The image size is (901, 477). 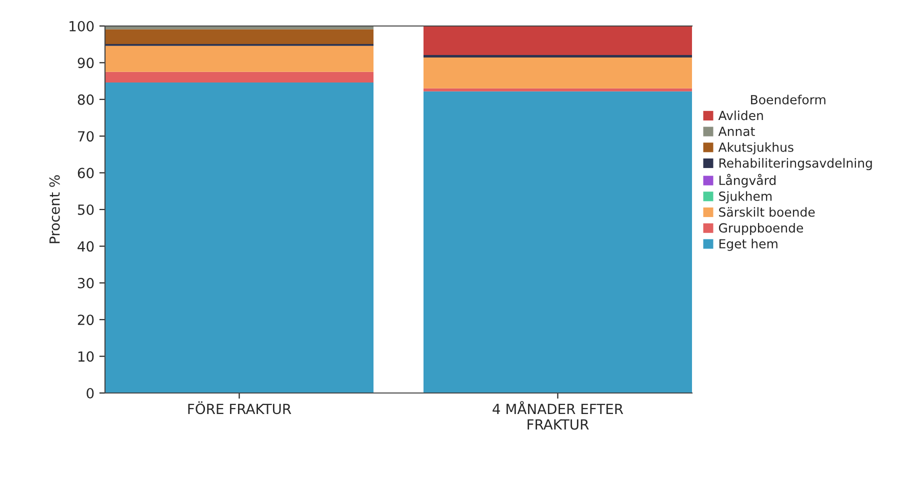 I want to click on legend-label: Eget hem, so click(x=748, y=244).